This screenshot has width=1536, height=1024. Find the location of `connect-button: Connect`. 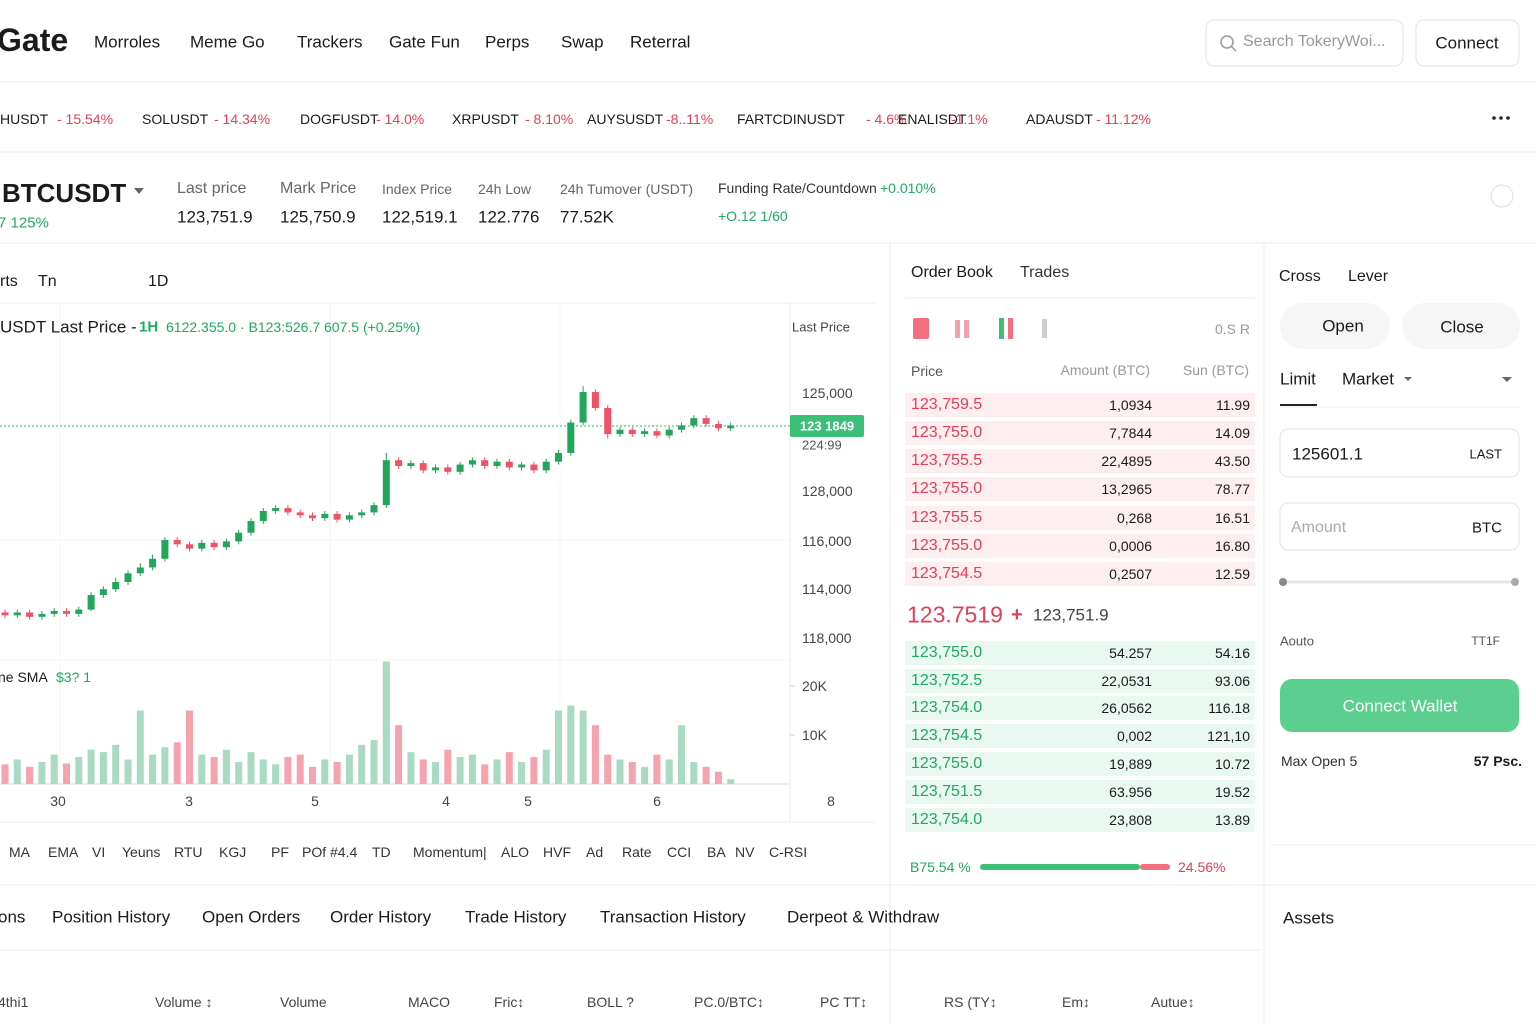

connect-button: Connect is located at coordinates (1467, 43).